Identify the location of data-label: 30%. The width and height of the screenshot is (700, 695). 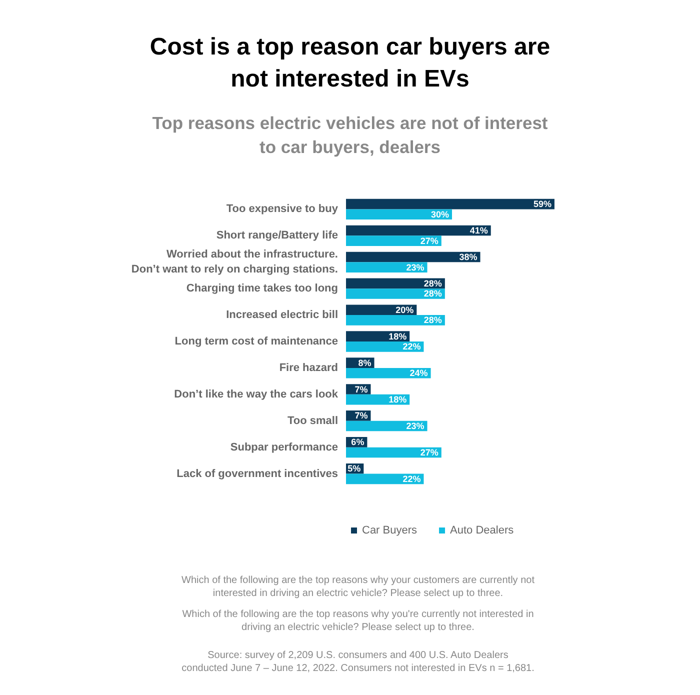
(439, 214).